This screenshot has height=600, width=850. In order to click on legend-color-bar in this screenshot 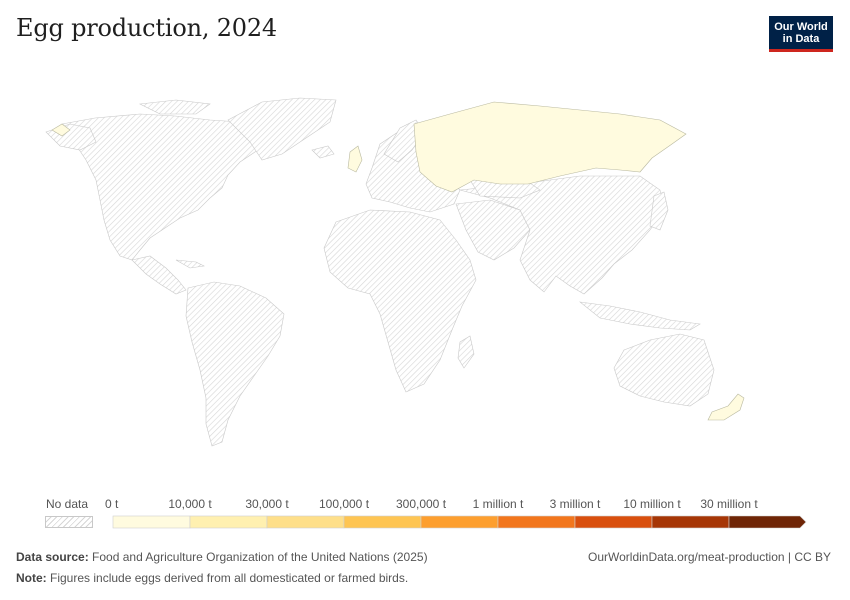, I will do `click(459, 522)`.